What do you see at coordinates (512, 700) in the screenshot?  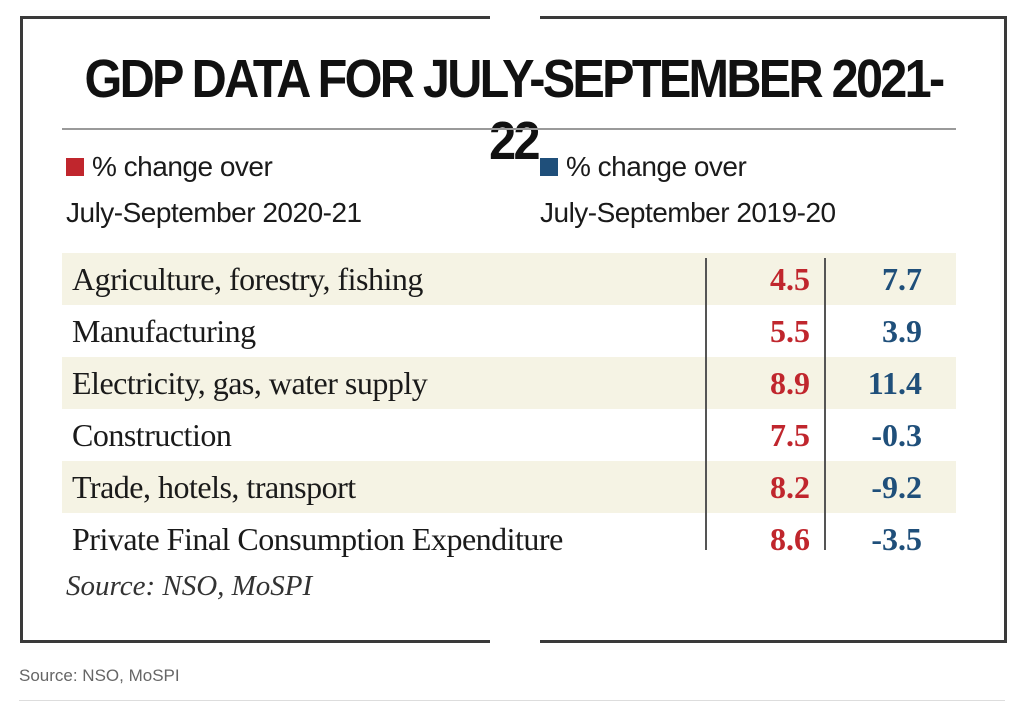 I see `caption-divider` at bounding box center [512, 700].